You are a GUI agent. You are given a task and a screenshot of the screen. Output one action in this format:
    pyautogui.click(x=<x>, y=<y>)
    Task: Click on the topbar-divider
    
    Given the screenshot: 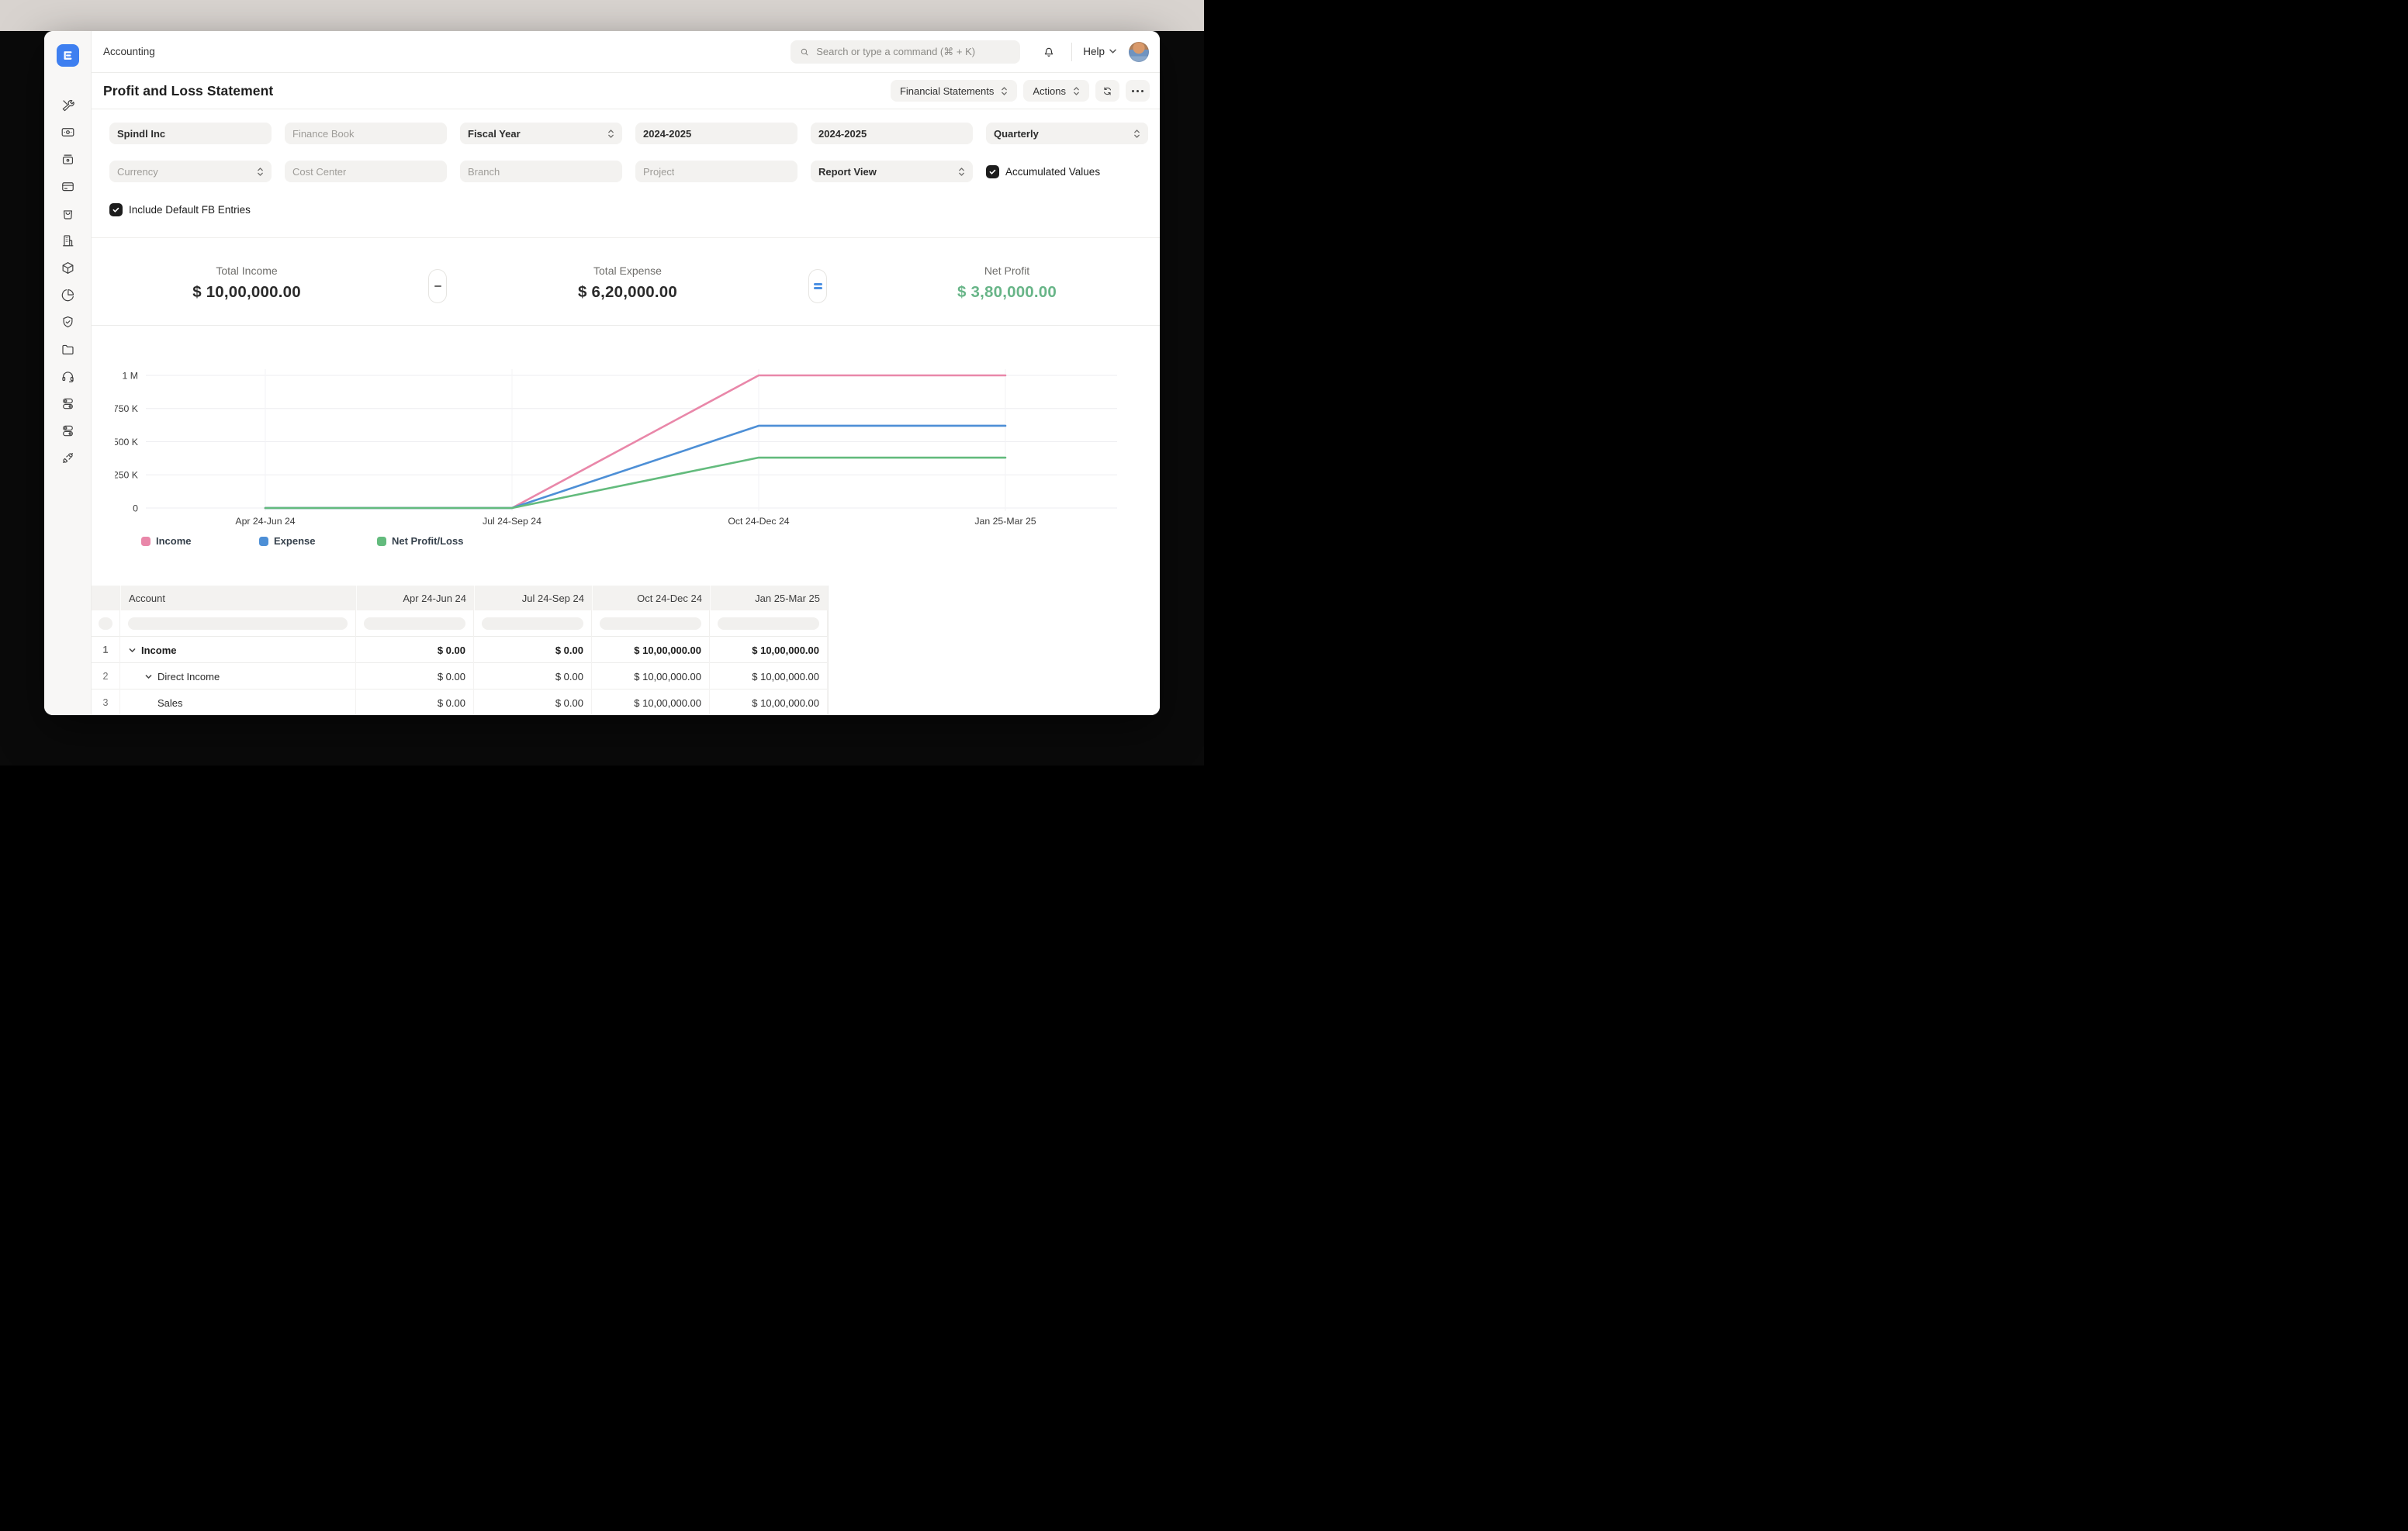 What is the action you would take?
    pyautogui.click(x=1072, y=51)
    